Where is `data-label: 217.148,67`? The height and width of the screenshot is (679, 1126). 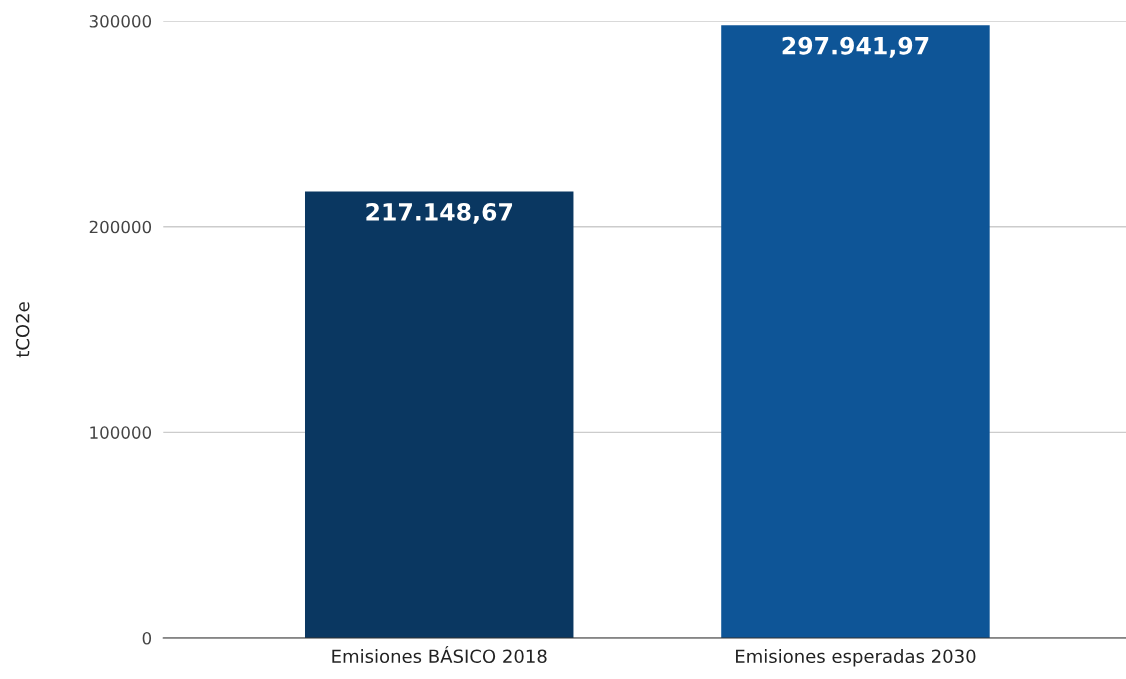 data-label: 217.148,67 is located at coordinates (439, 213).